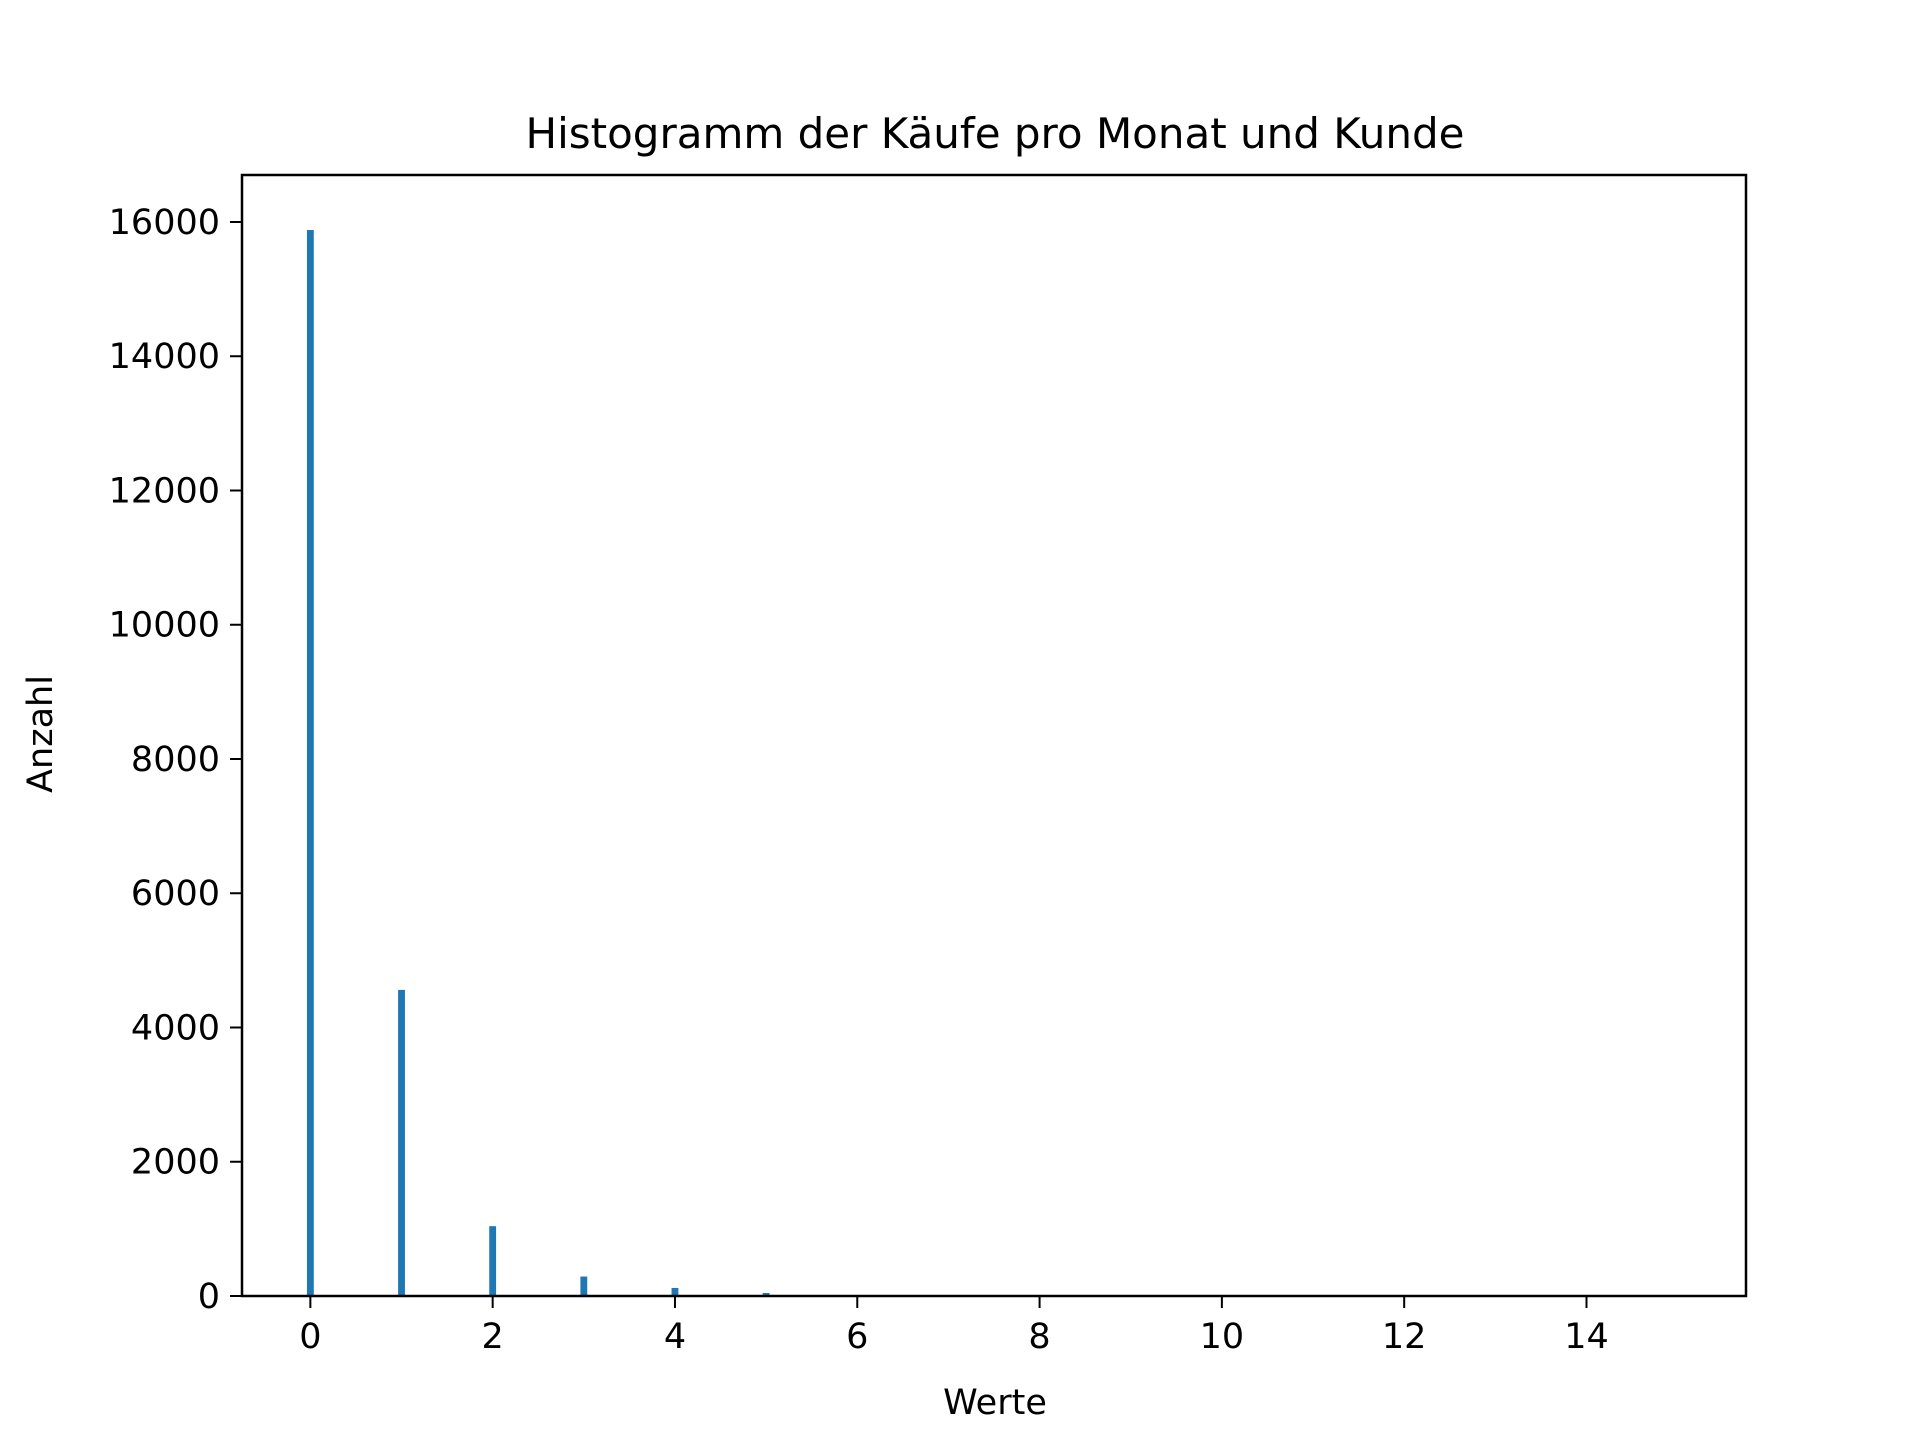  What do you see at coordinates (310, 1337) in the screenshot?
I see `x-tick-label: 0` at bounding box center [310, 1337].